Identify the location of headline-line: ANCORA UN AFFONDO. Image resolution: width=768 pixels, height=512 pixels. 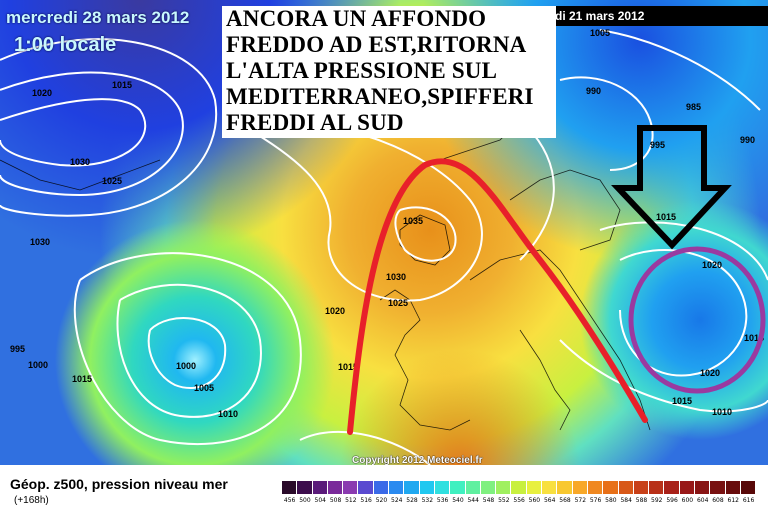
(356, 18).